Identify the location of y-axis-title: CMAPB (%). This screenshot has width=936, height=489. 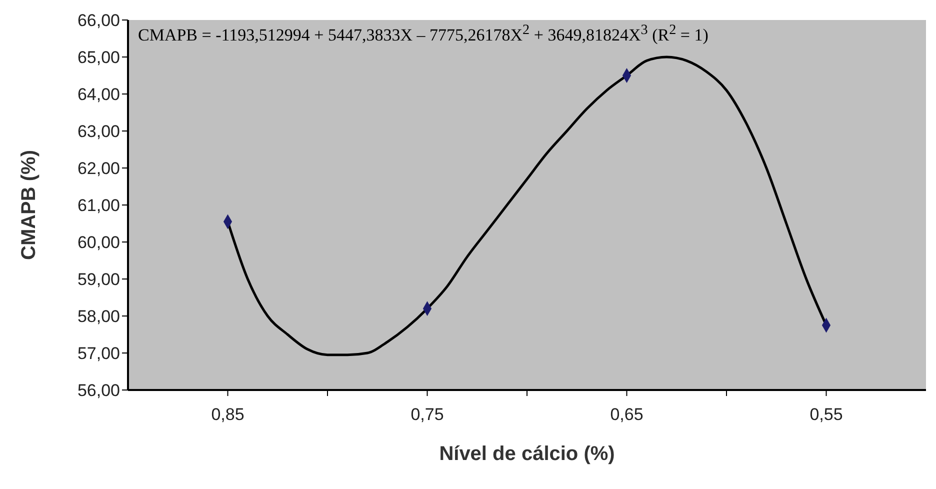
(29, 205).